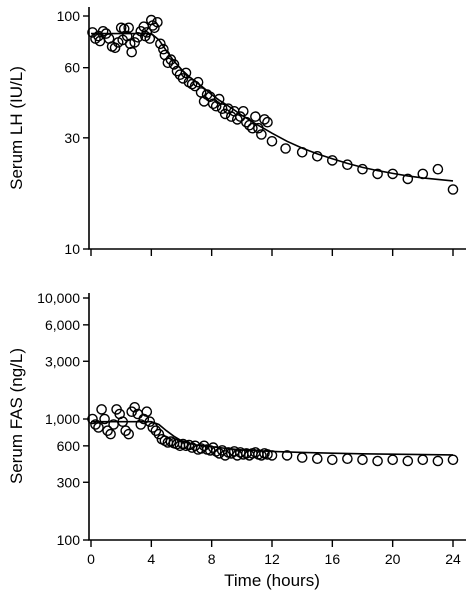 This screenshot has height=593, width=474. What do you see at coordinates (69, 540) in the screenshot?
I see `fas-ytick-label: 100` at bounding box center [69, 540].